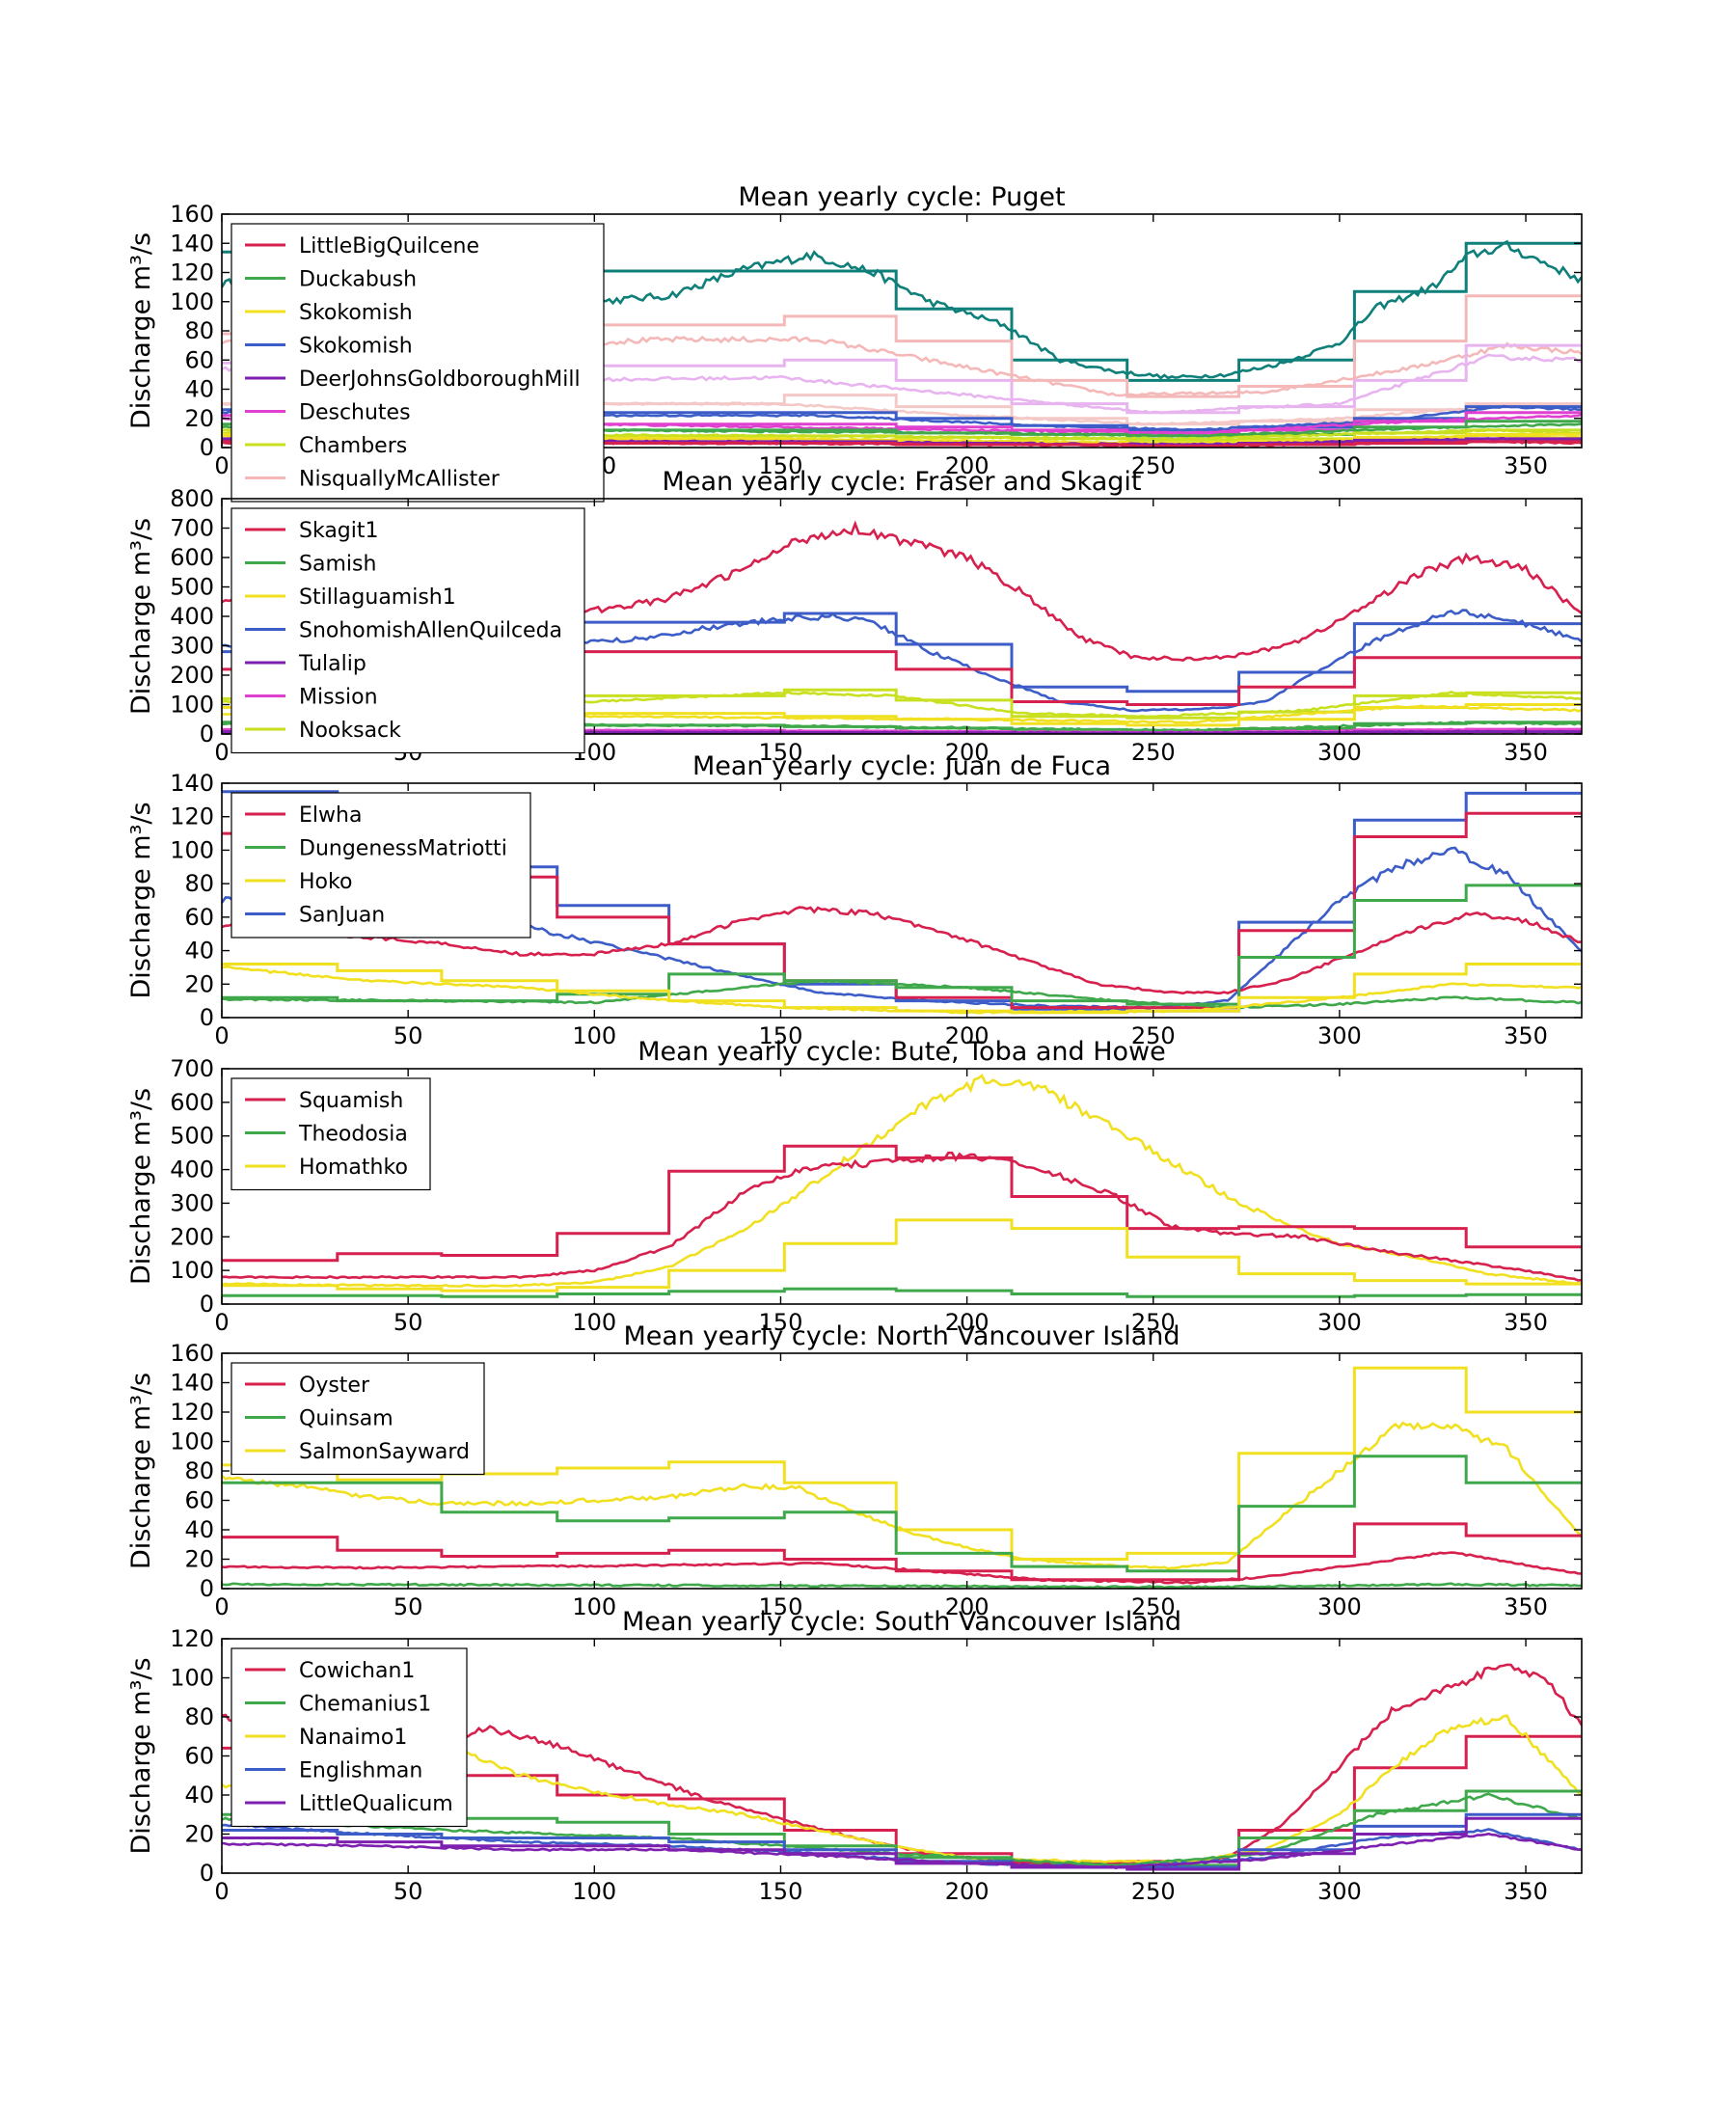 Image resolution: width=1736 pixels, height=2122 pixels. Describe the element at coordinates (356, 347) in the screenshot. I see `legend-label: Skokomish` at that location.